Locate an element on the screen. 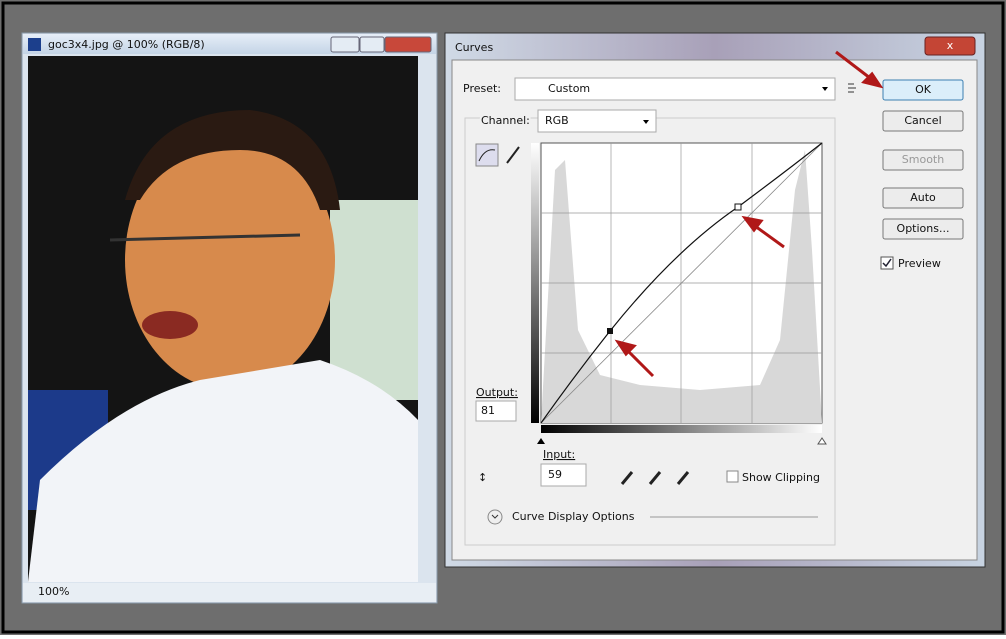 The image size is (1006, 639). channel-dropdown is located at coordinates (597, 121).